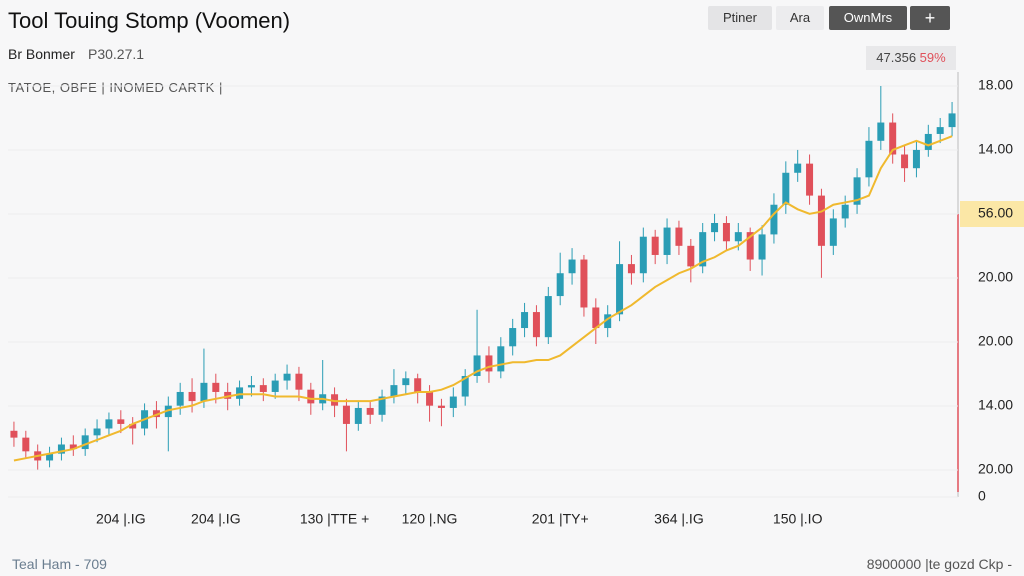 The height and width of the screenshot is (576, 1024). Describe the element at coordinates (740, 18) in the screenshot. I see `toolbar-button: Ptiner` at that location.